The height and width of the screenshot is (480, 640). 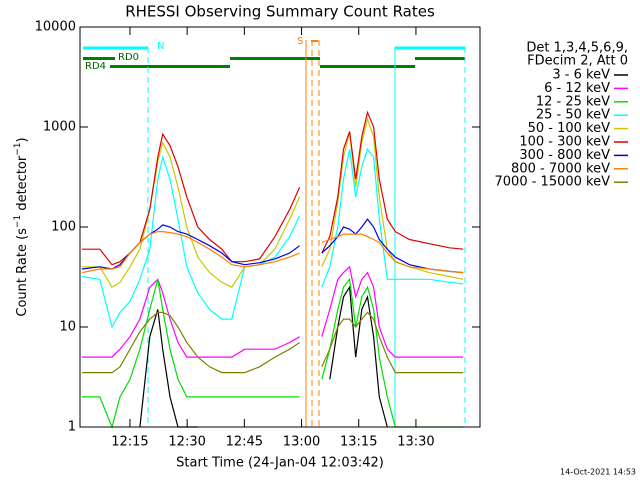 I want to click on x-tick-label: 12:15, so click(x=129, y=442).